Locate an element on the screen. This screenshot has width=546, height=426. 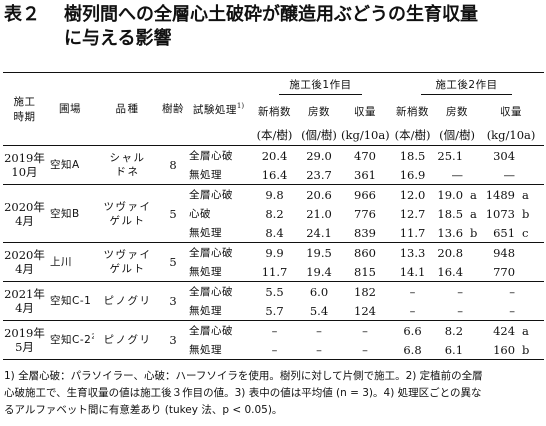
table-number: 表２ is located at coordinates (22, 14).